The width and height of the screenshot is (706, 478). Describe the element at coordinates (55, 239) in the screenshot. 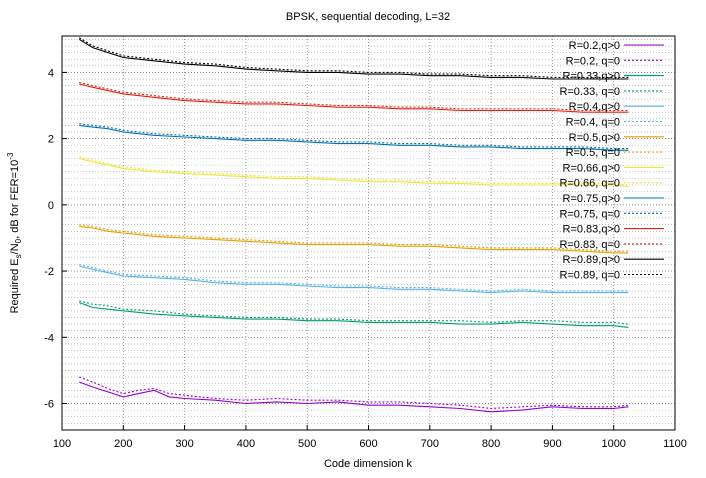

I see `y-ticks: -6 -4 -2 0 2 4` at that location.